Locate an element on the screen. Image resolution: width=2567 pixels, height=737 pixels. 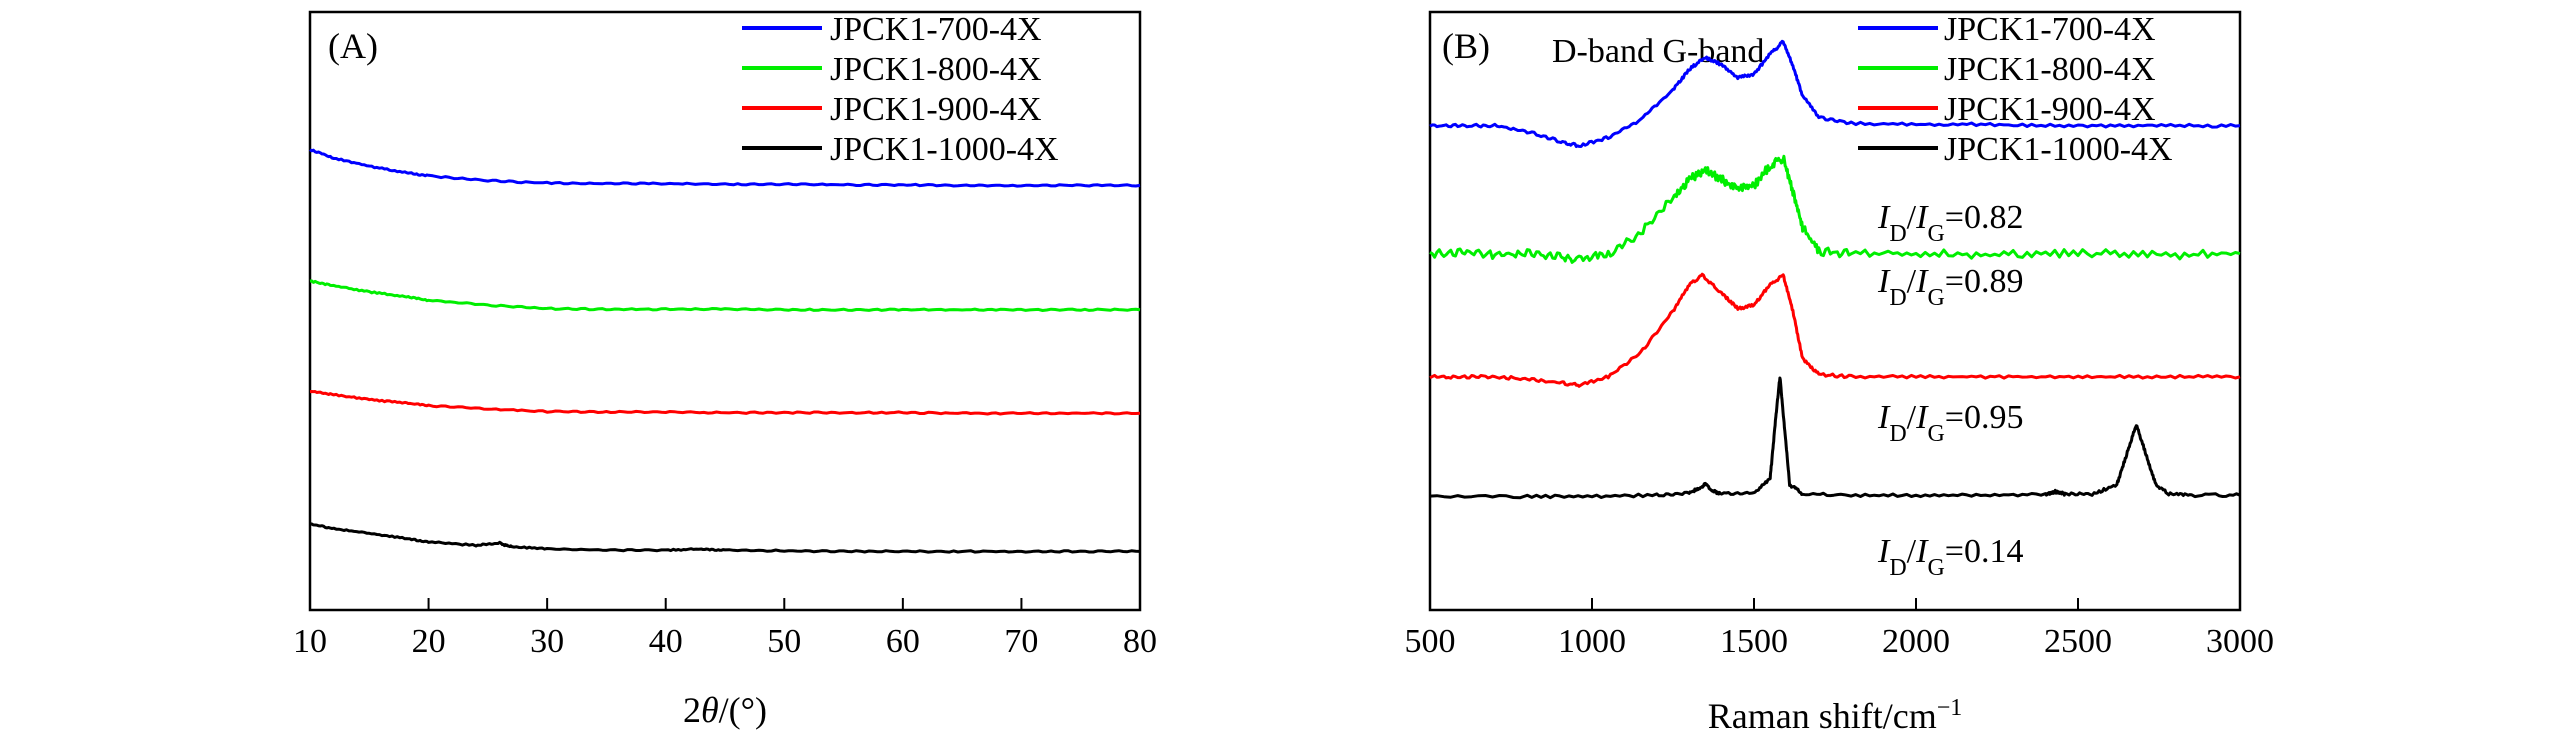
x-tick-label: 20 is located at coordinates (429, 641).